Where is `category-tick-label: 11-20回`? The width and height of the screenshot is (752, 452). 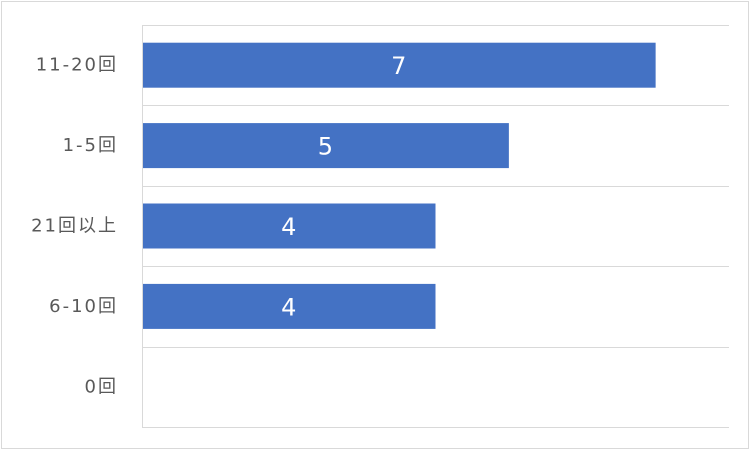
category-tick-label: 11-20回 is located at coordinates (77, 65).